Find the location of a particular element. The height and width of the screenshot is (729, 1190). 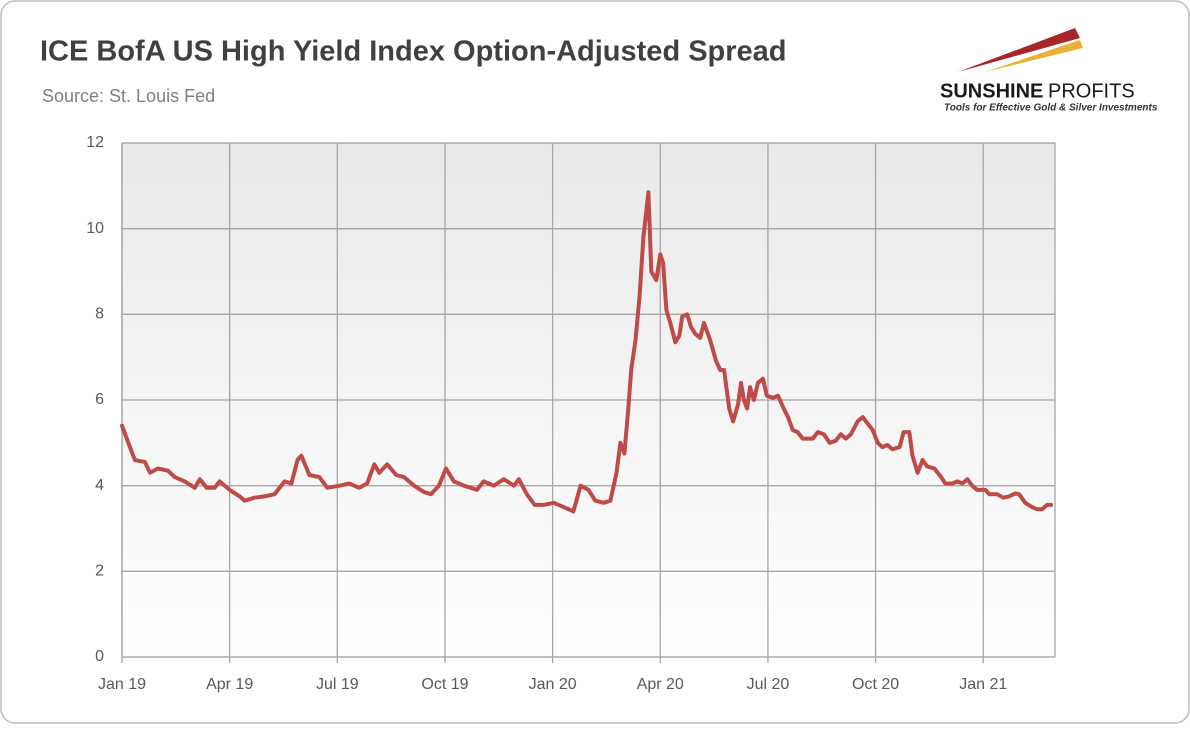

x-tick-label: Jul 20 is located at coordinates (768, 684).